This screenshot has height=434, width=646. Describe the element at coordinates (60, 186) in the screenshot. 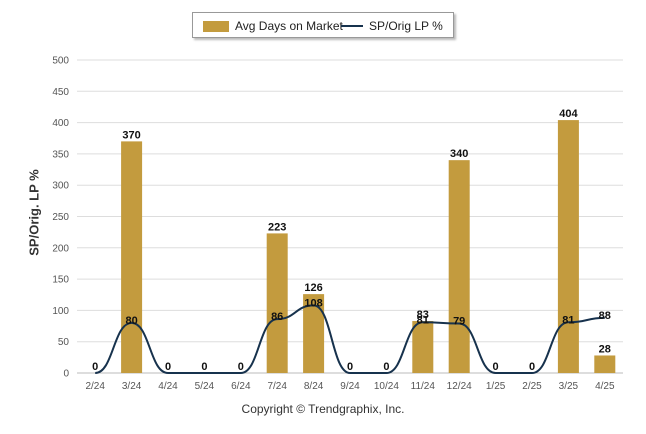

I see `y-tick-label: 300` at that location.